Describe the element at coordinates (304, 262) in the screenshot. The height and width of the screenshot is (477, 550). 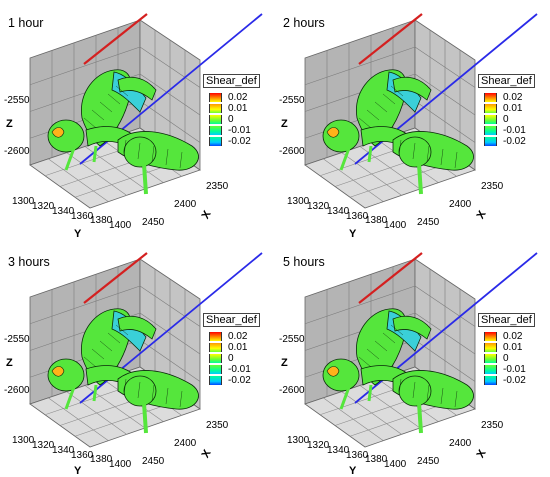
I see `panel-title: 5 hours` at that location.